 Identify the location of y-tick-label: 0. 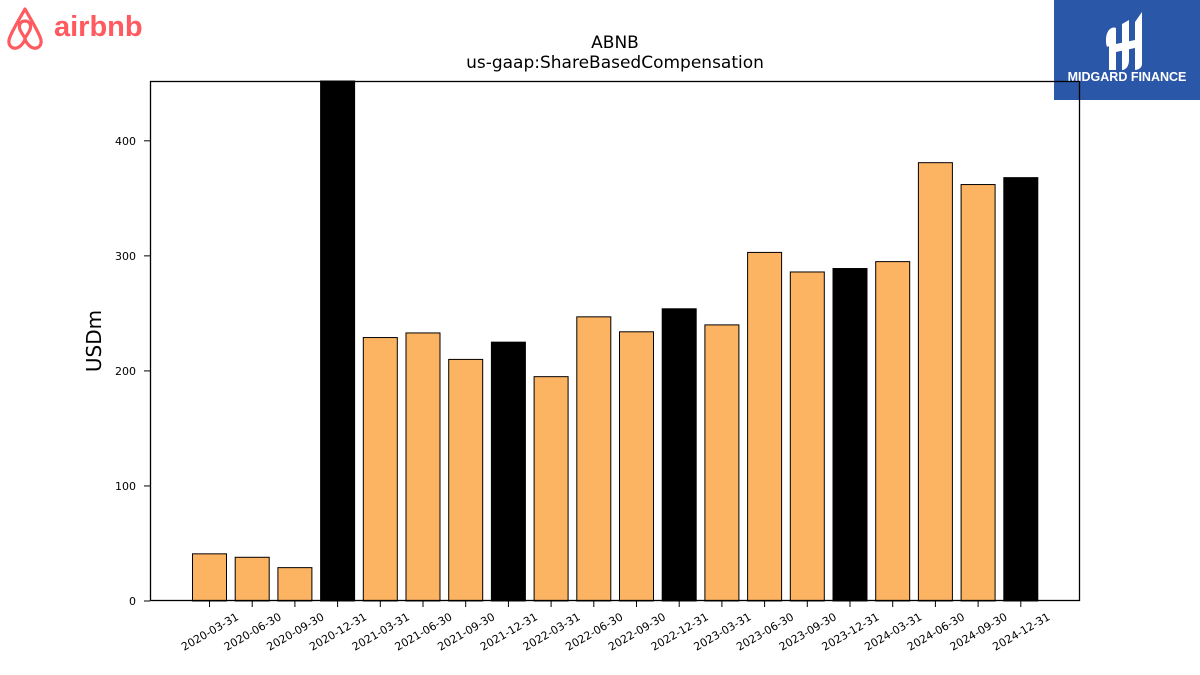
(132, 601).